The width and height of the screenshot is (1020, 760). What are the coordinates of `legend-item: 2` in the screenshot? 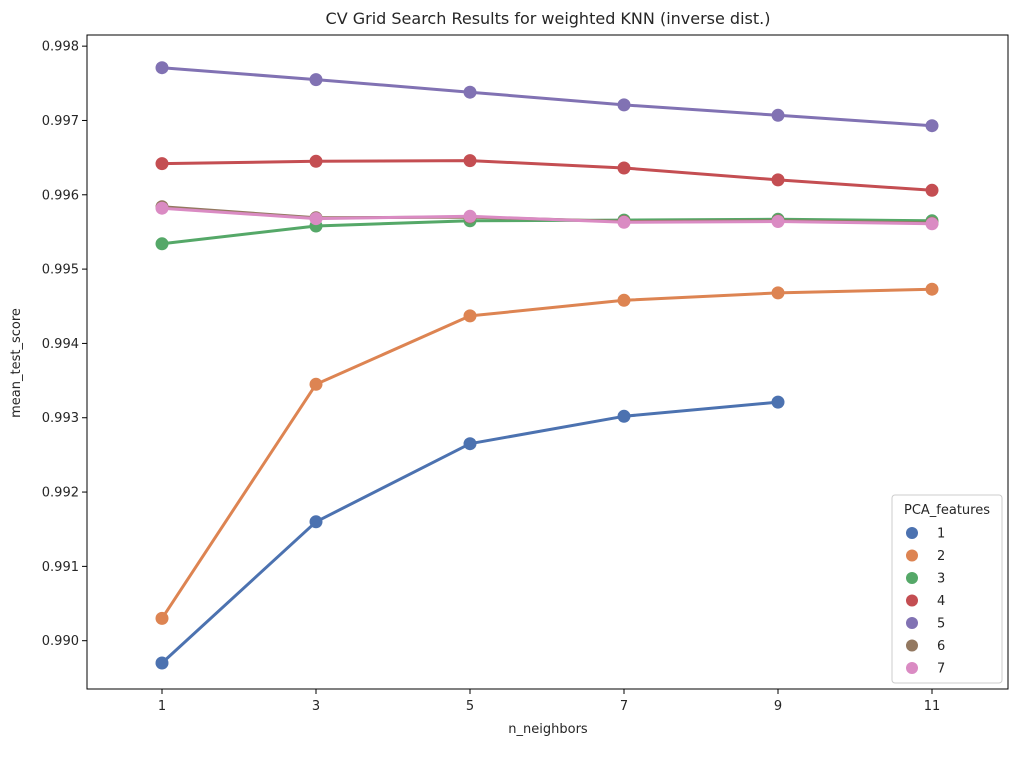 It's located at (925, 556).